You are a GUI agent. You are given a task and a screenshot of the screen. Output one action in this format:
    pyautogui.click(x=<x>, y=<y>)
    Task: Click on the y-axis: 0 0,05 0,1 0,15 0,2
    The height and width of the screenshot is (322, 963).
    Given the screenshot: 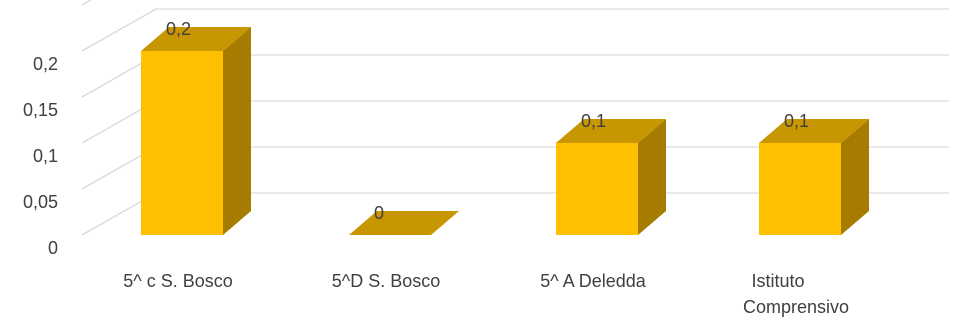 What is the action you would take?
    pyautogui.click(x=40, y=156)
    